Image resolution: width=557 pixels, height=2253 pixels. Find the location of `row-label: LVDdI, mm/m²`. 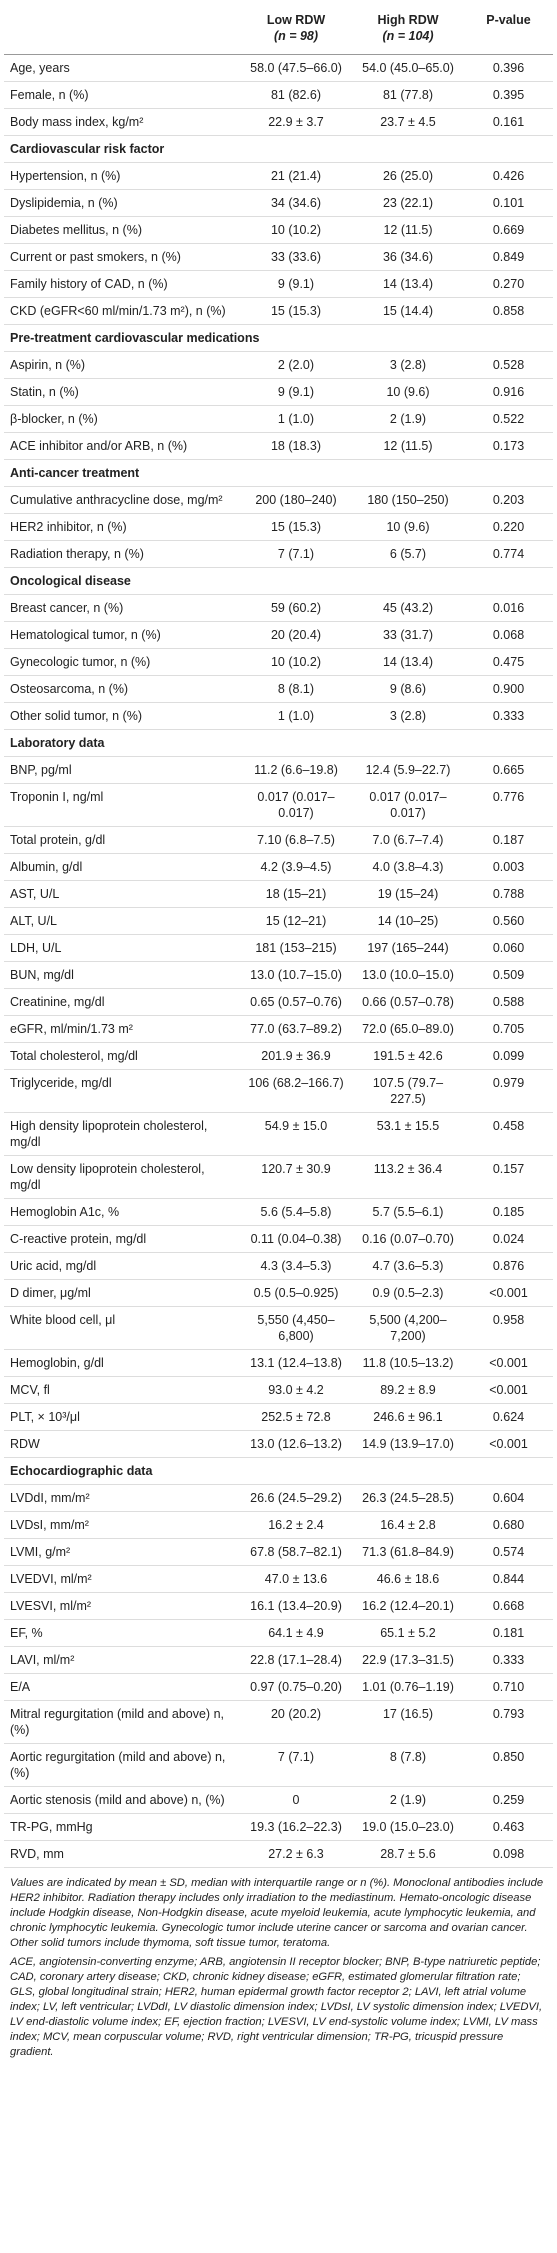

row-label: LVDdI, mm/m² is located at coordinates (122, 1498).